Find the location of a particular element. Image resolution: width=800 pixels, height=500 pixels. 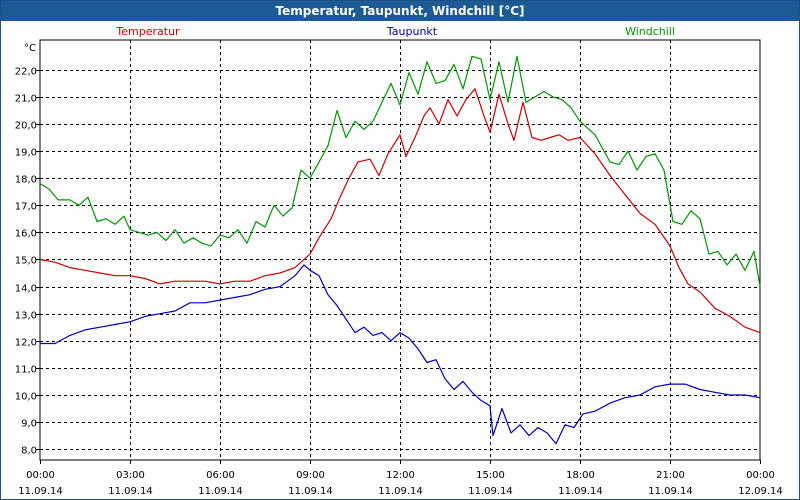

x-tick-time-label: 21:00 is located at coordinates (670, 475).